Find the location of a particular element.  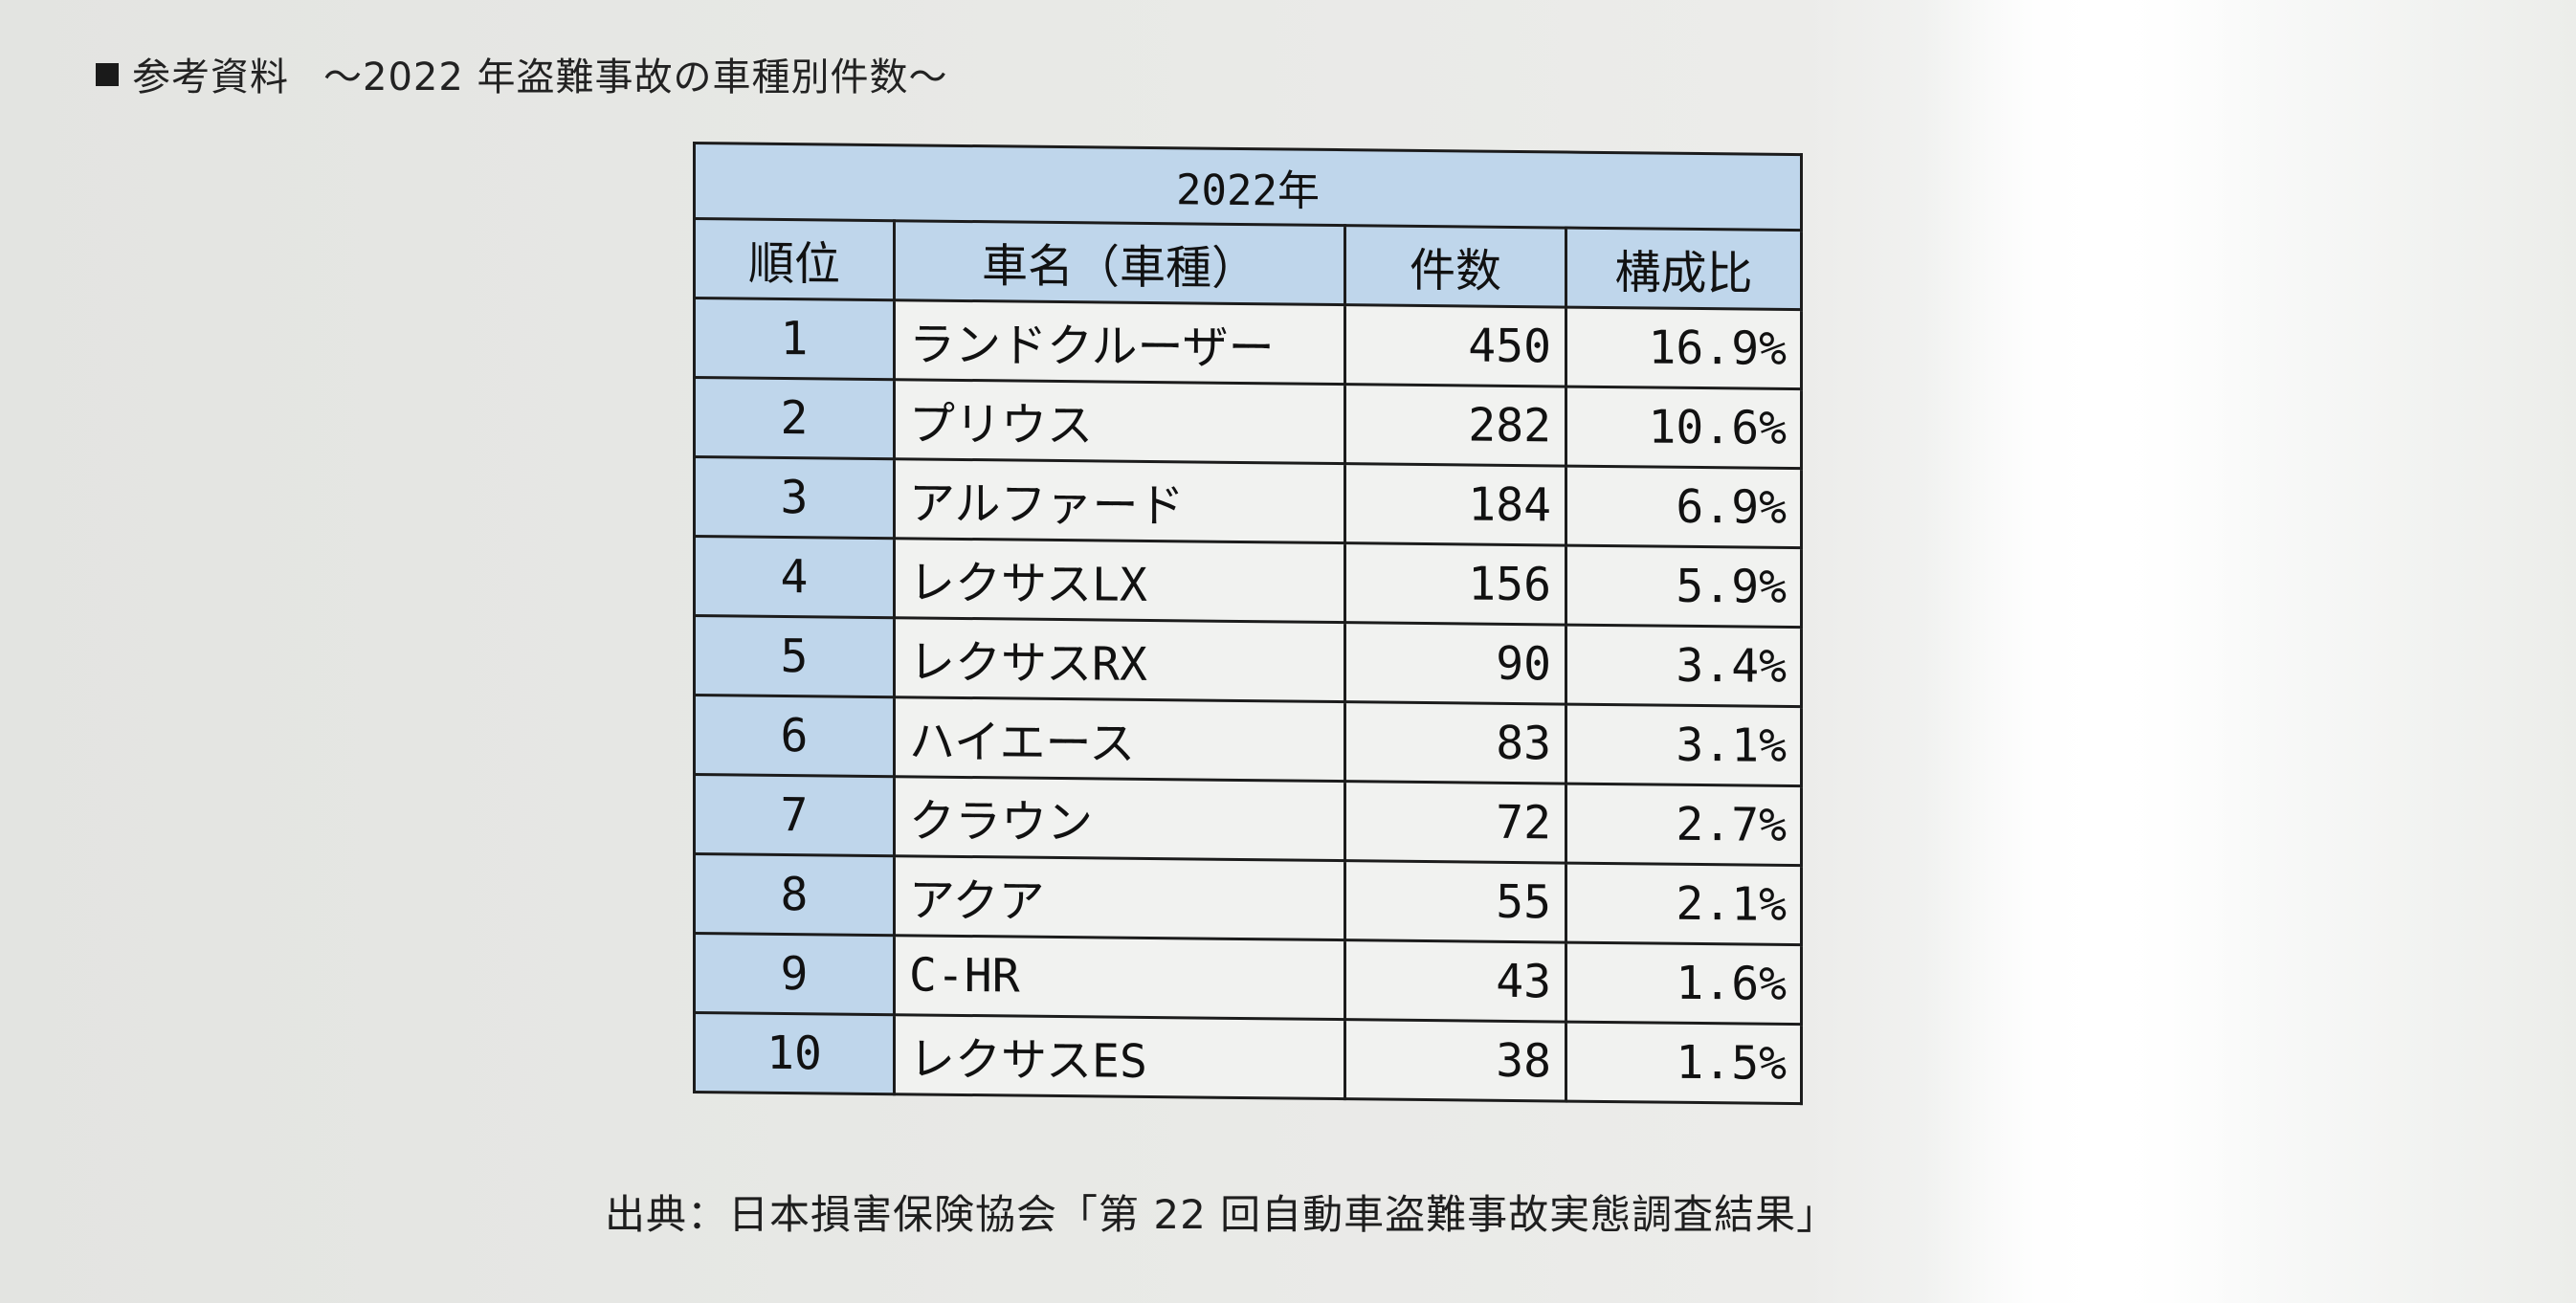

count-cell: 83 is located at coordinates (1455, 742).